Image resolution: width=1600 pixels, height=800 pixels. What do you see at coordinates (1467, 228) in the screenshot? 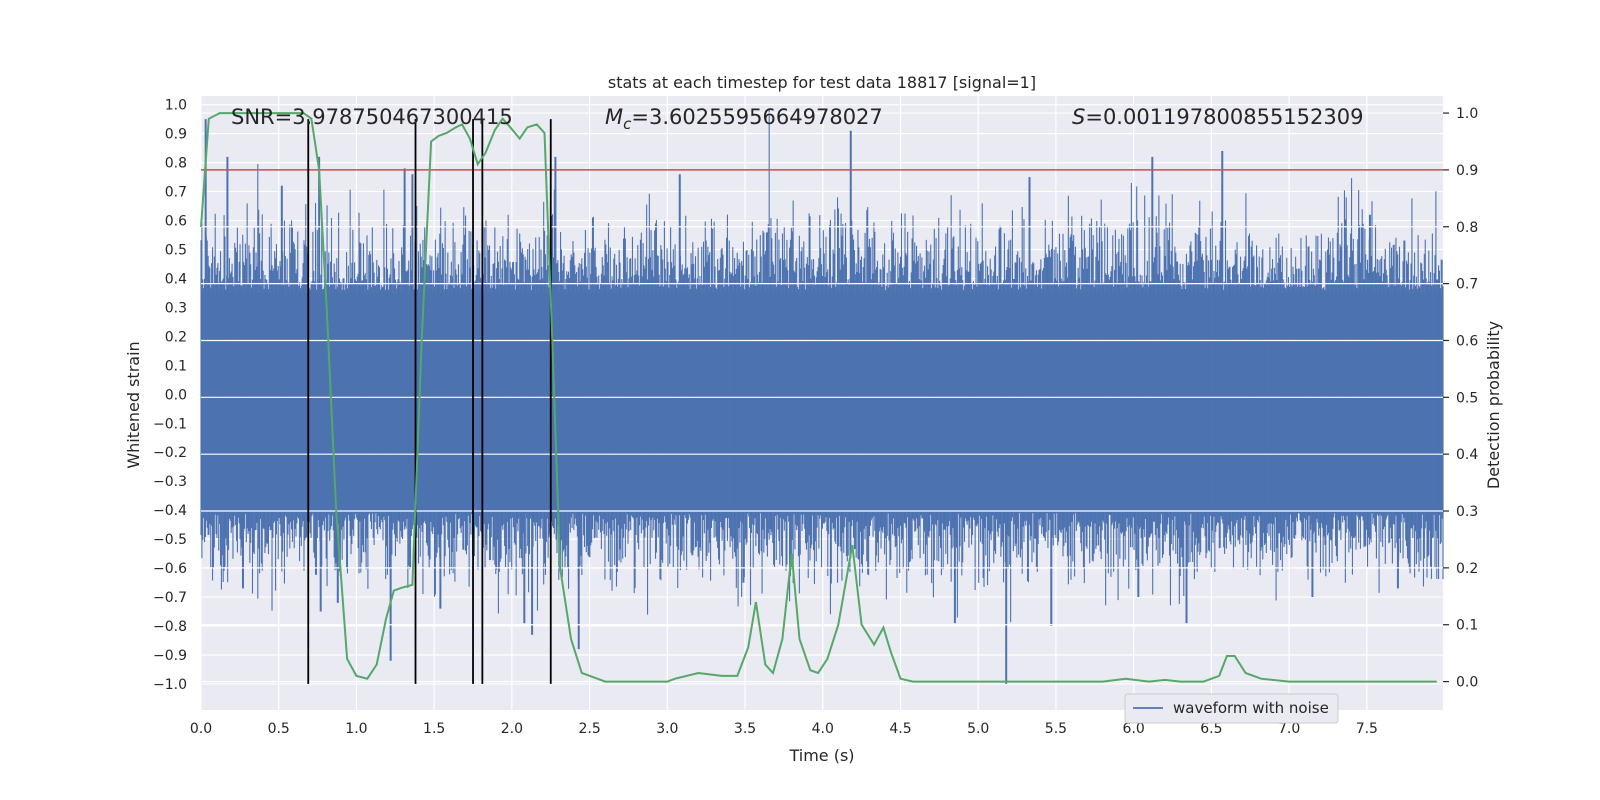
I see `right-tick-label: 0.8` at bounding box center [1467, 228].